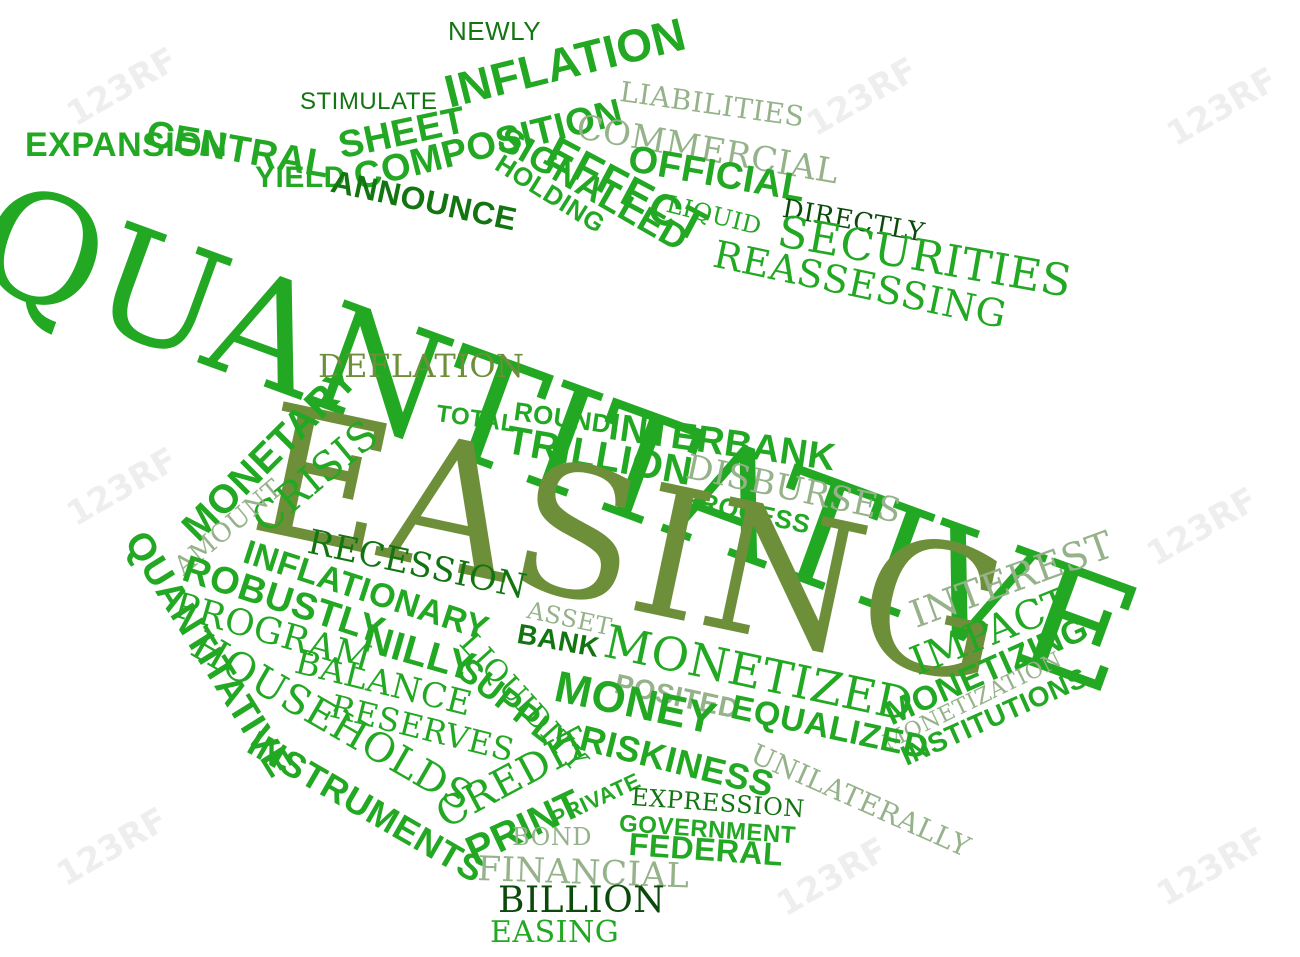 Image resolution: width=1300 pixels, height=957 pixels. What do you see at coordinates (112, 847) in the screenshot?
I see `watermark-5: 123RF` at bounding box center [112, 847].